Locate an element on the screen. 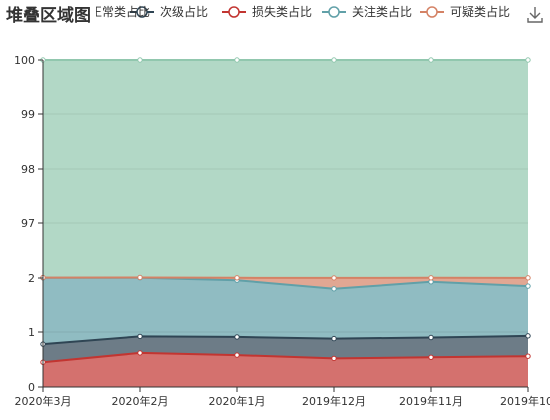 This screenshot has height=420, width=550. title-background is located at coordinates (48, 15).